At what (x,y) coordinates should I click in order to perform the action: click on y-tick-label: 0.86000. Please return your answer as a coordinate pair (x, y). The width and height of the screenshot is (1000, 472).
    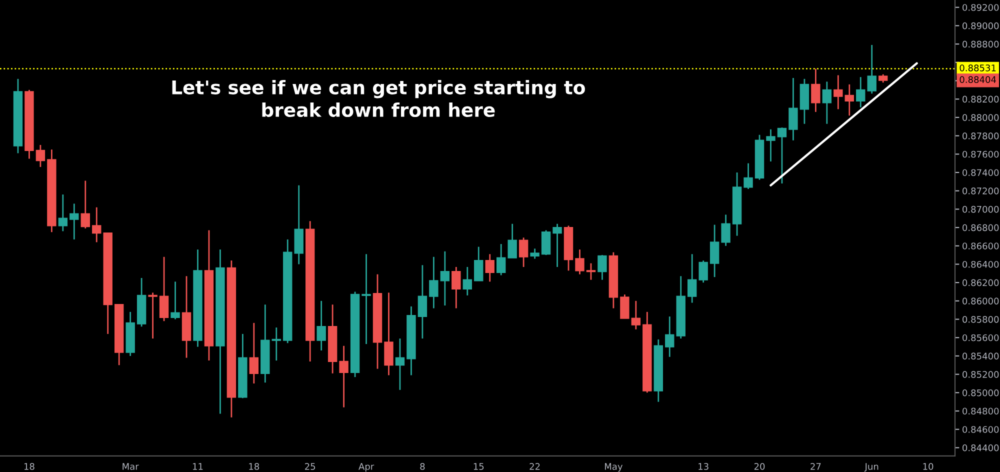
    Looking at the image, I should click on (980, 301).